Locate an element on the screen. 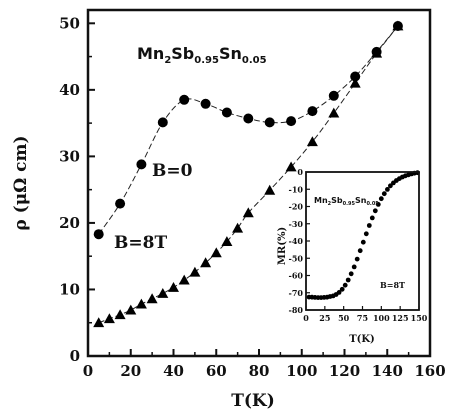 The width and height of the screenshot is (453, 419). x-tick-label: 0 is located at coordinates (88, 371).